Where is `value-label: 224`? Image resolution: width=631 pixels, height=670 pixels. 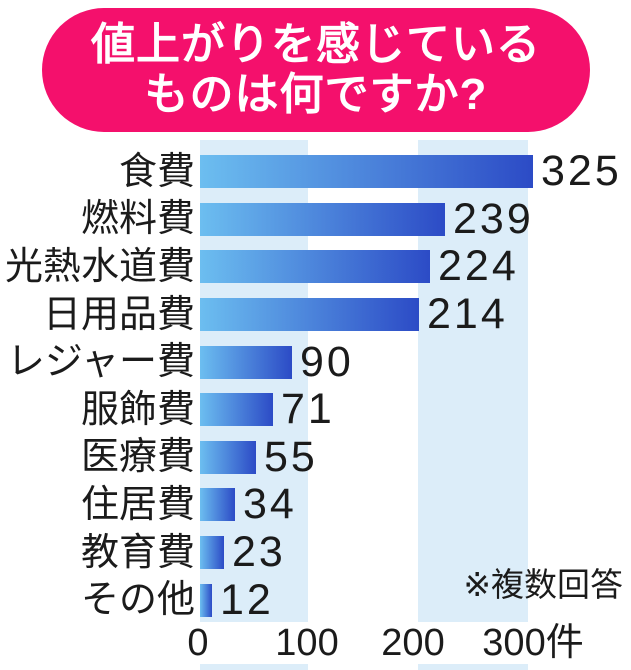
value-label: 224 is located at coordinates (478, 266).